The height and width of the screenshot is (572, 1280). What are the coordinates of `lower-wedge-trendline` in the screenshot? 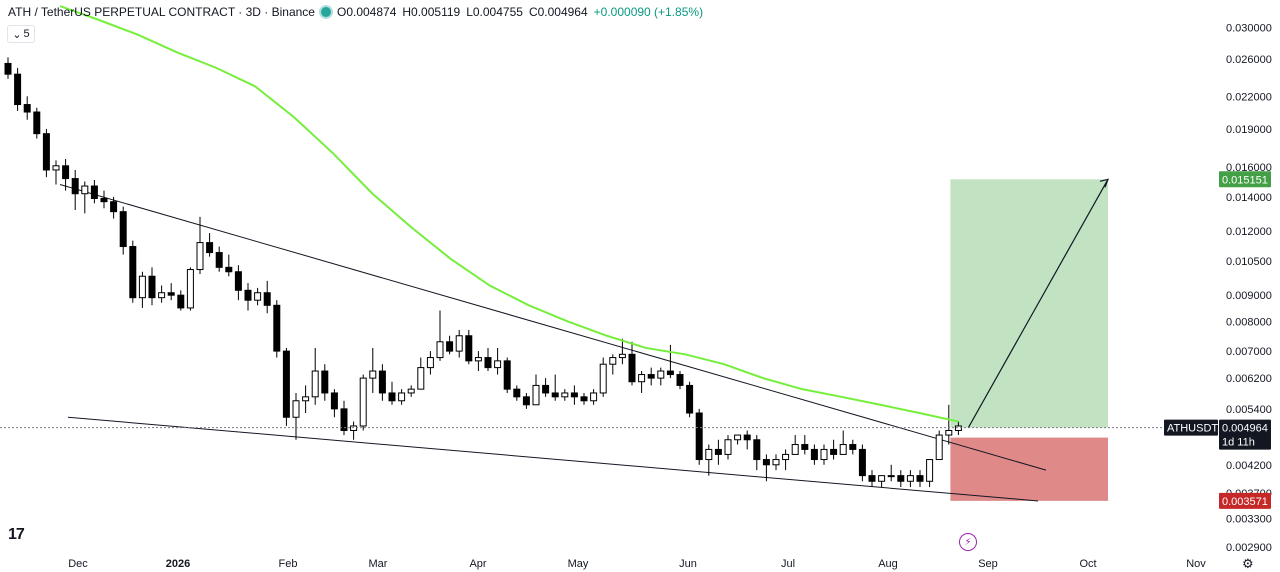 It's located at (553, 459).